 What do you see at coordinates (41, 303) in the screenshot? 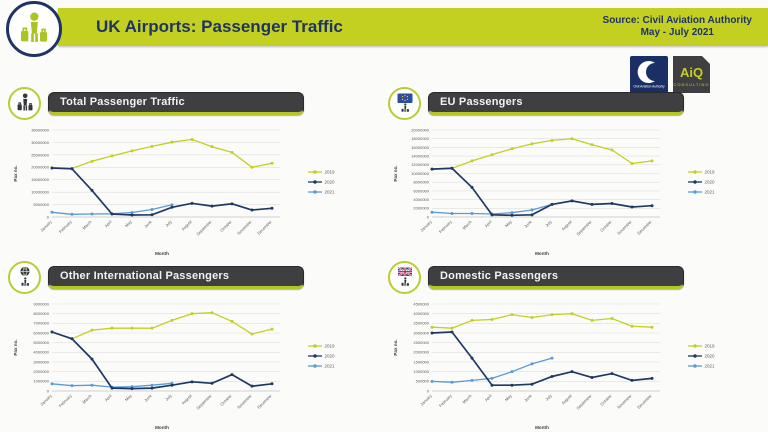
I see `svg-text: 9000000` at bounding box center [41, 303].